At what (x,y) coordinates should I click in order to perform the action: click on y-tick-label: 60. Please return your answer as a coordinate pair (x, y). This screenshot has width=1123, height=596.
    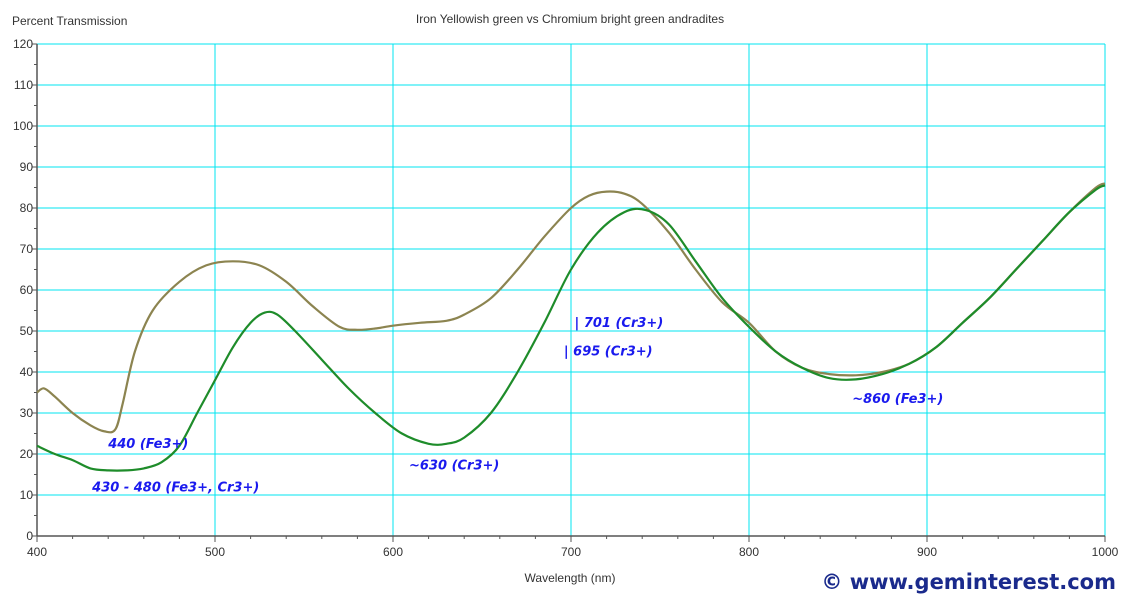
    Looking at the image, I should click on (27, 290).